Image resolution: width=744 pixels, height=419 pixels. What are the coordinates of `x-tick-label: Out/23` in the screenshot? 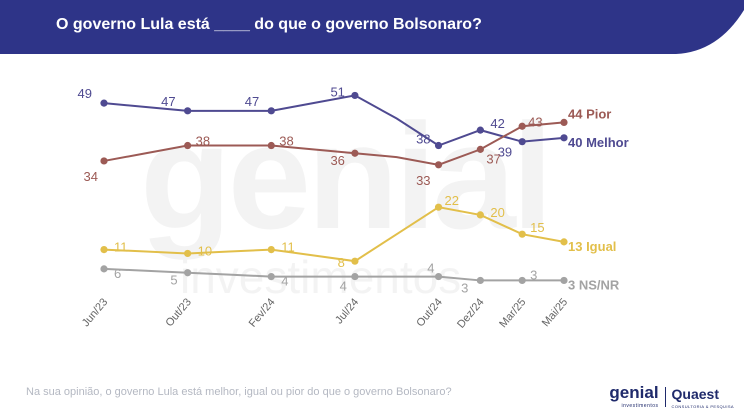 It's located at (179, 312).